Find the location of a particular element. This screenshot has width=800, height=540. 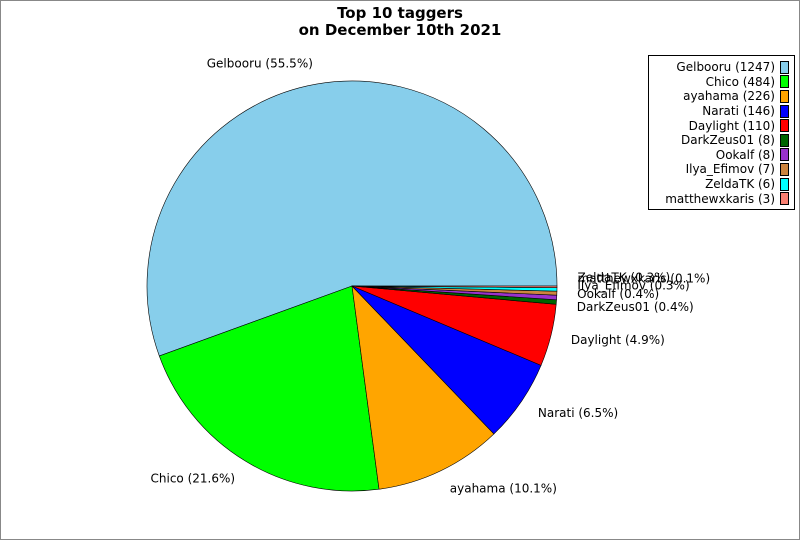

pie-label-1: Chico (21.6%) is located at coordinates (193, 478).